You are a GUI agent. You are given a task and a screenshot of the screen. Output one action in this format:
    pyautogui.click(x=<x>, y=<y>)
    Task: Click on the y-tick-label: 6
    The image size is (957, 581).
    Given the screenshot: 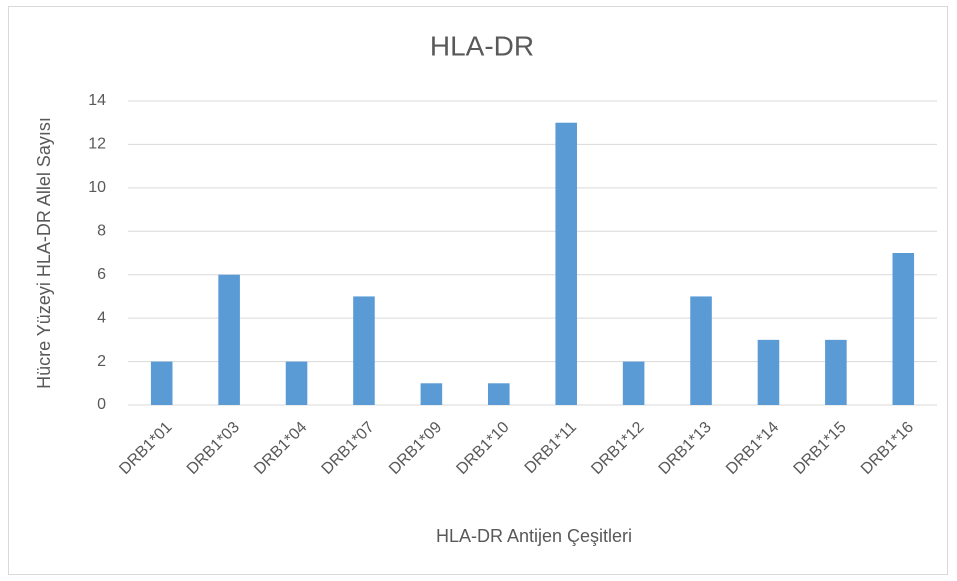 What is the action you would take?
    pyautogui.click(x=101, y=274)
    